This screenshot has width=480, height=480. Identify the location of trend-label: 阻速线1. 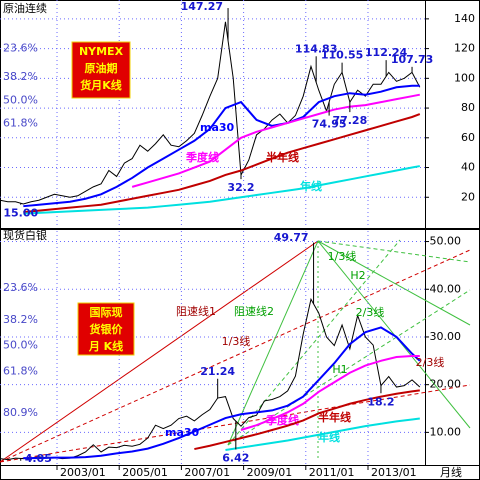
(196, 311).